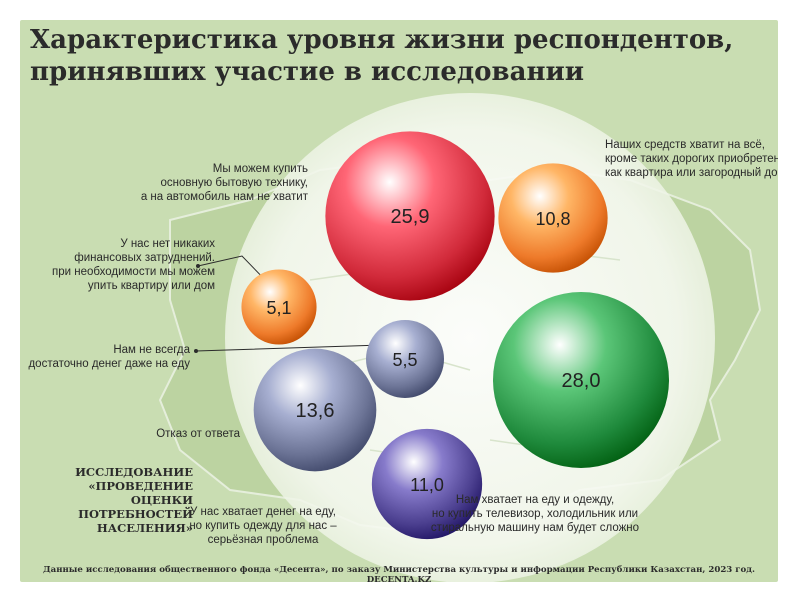 The height and width of the screenshot is (600, 800). I want to click on label-line: У нас хватает денег на еду,, so click(263, 512).